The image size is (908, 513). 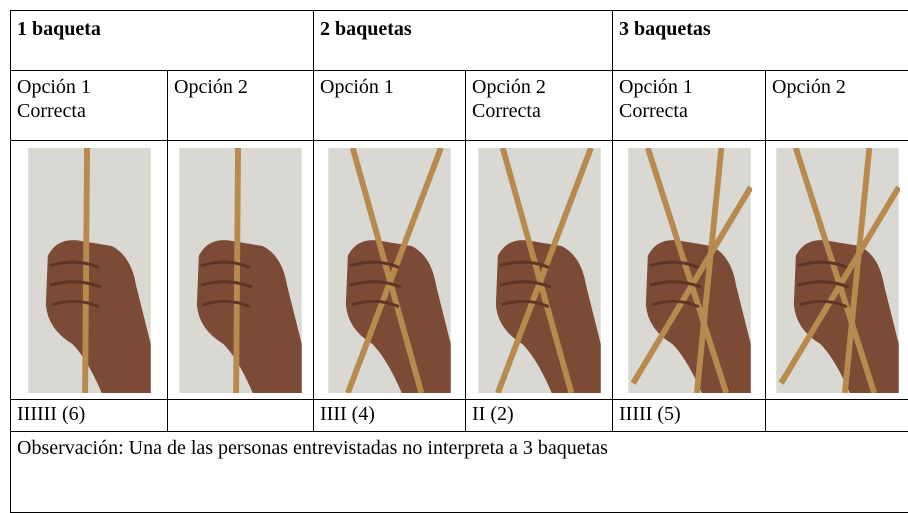 What do you see at coordinates (689, 416) in the screenshot?
I see `count-cell: IIIII (5)` at bounding box center [689, 416].